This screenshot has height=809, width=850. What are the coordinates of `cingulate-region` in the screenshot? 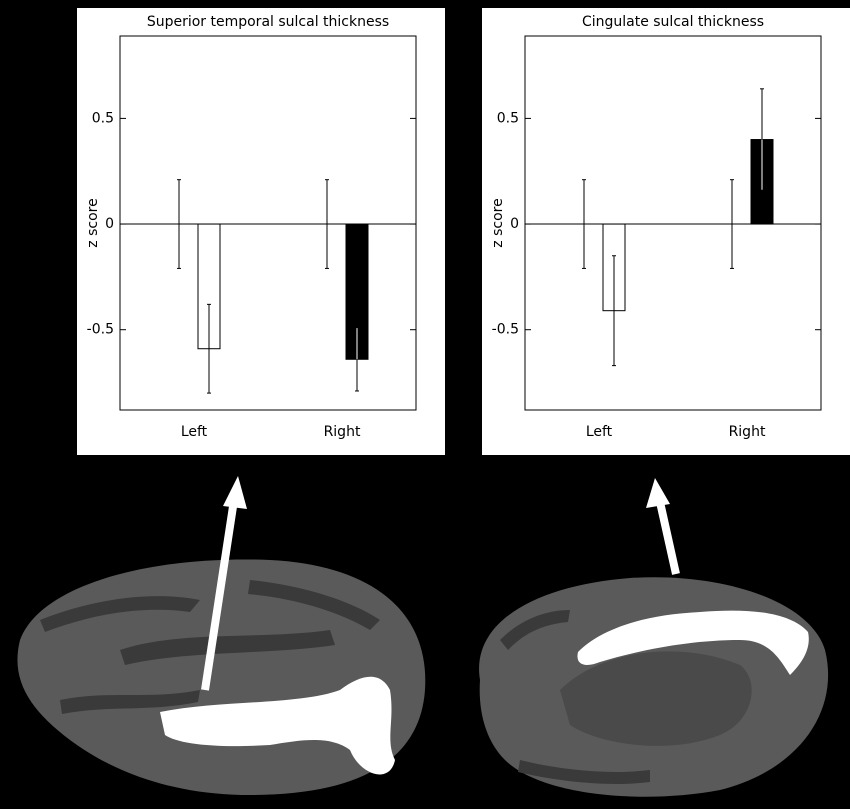 It's located at (693, 642).